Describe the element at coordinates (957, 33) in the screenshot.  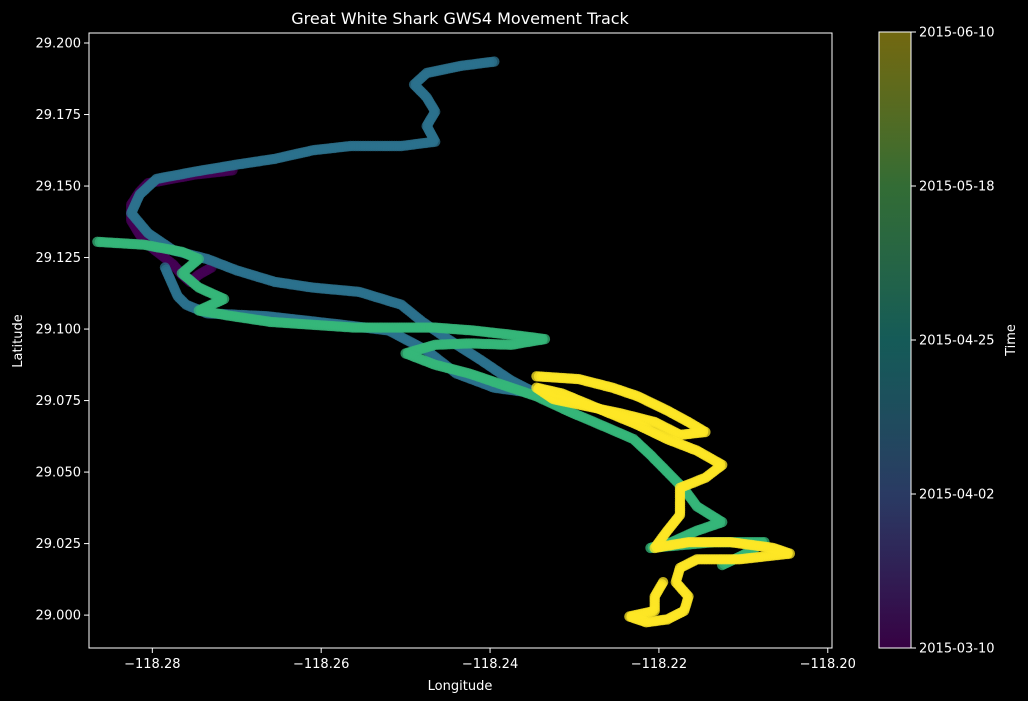
I see `colorbar-tick-label: 2015-06-10` at that location.